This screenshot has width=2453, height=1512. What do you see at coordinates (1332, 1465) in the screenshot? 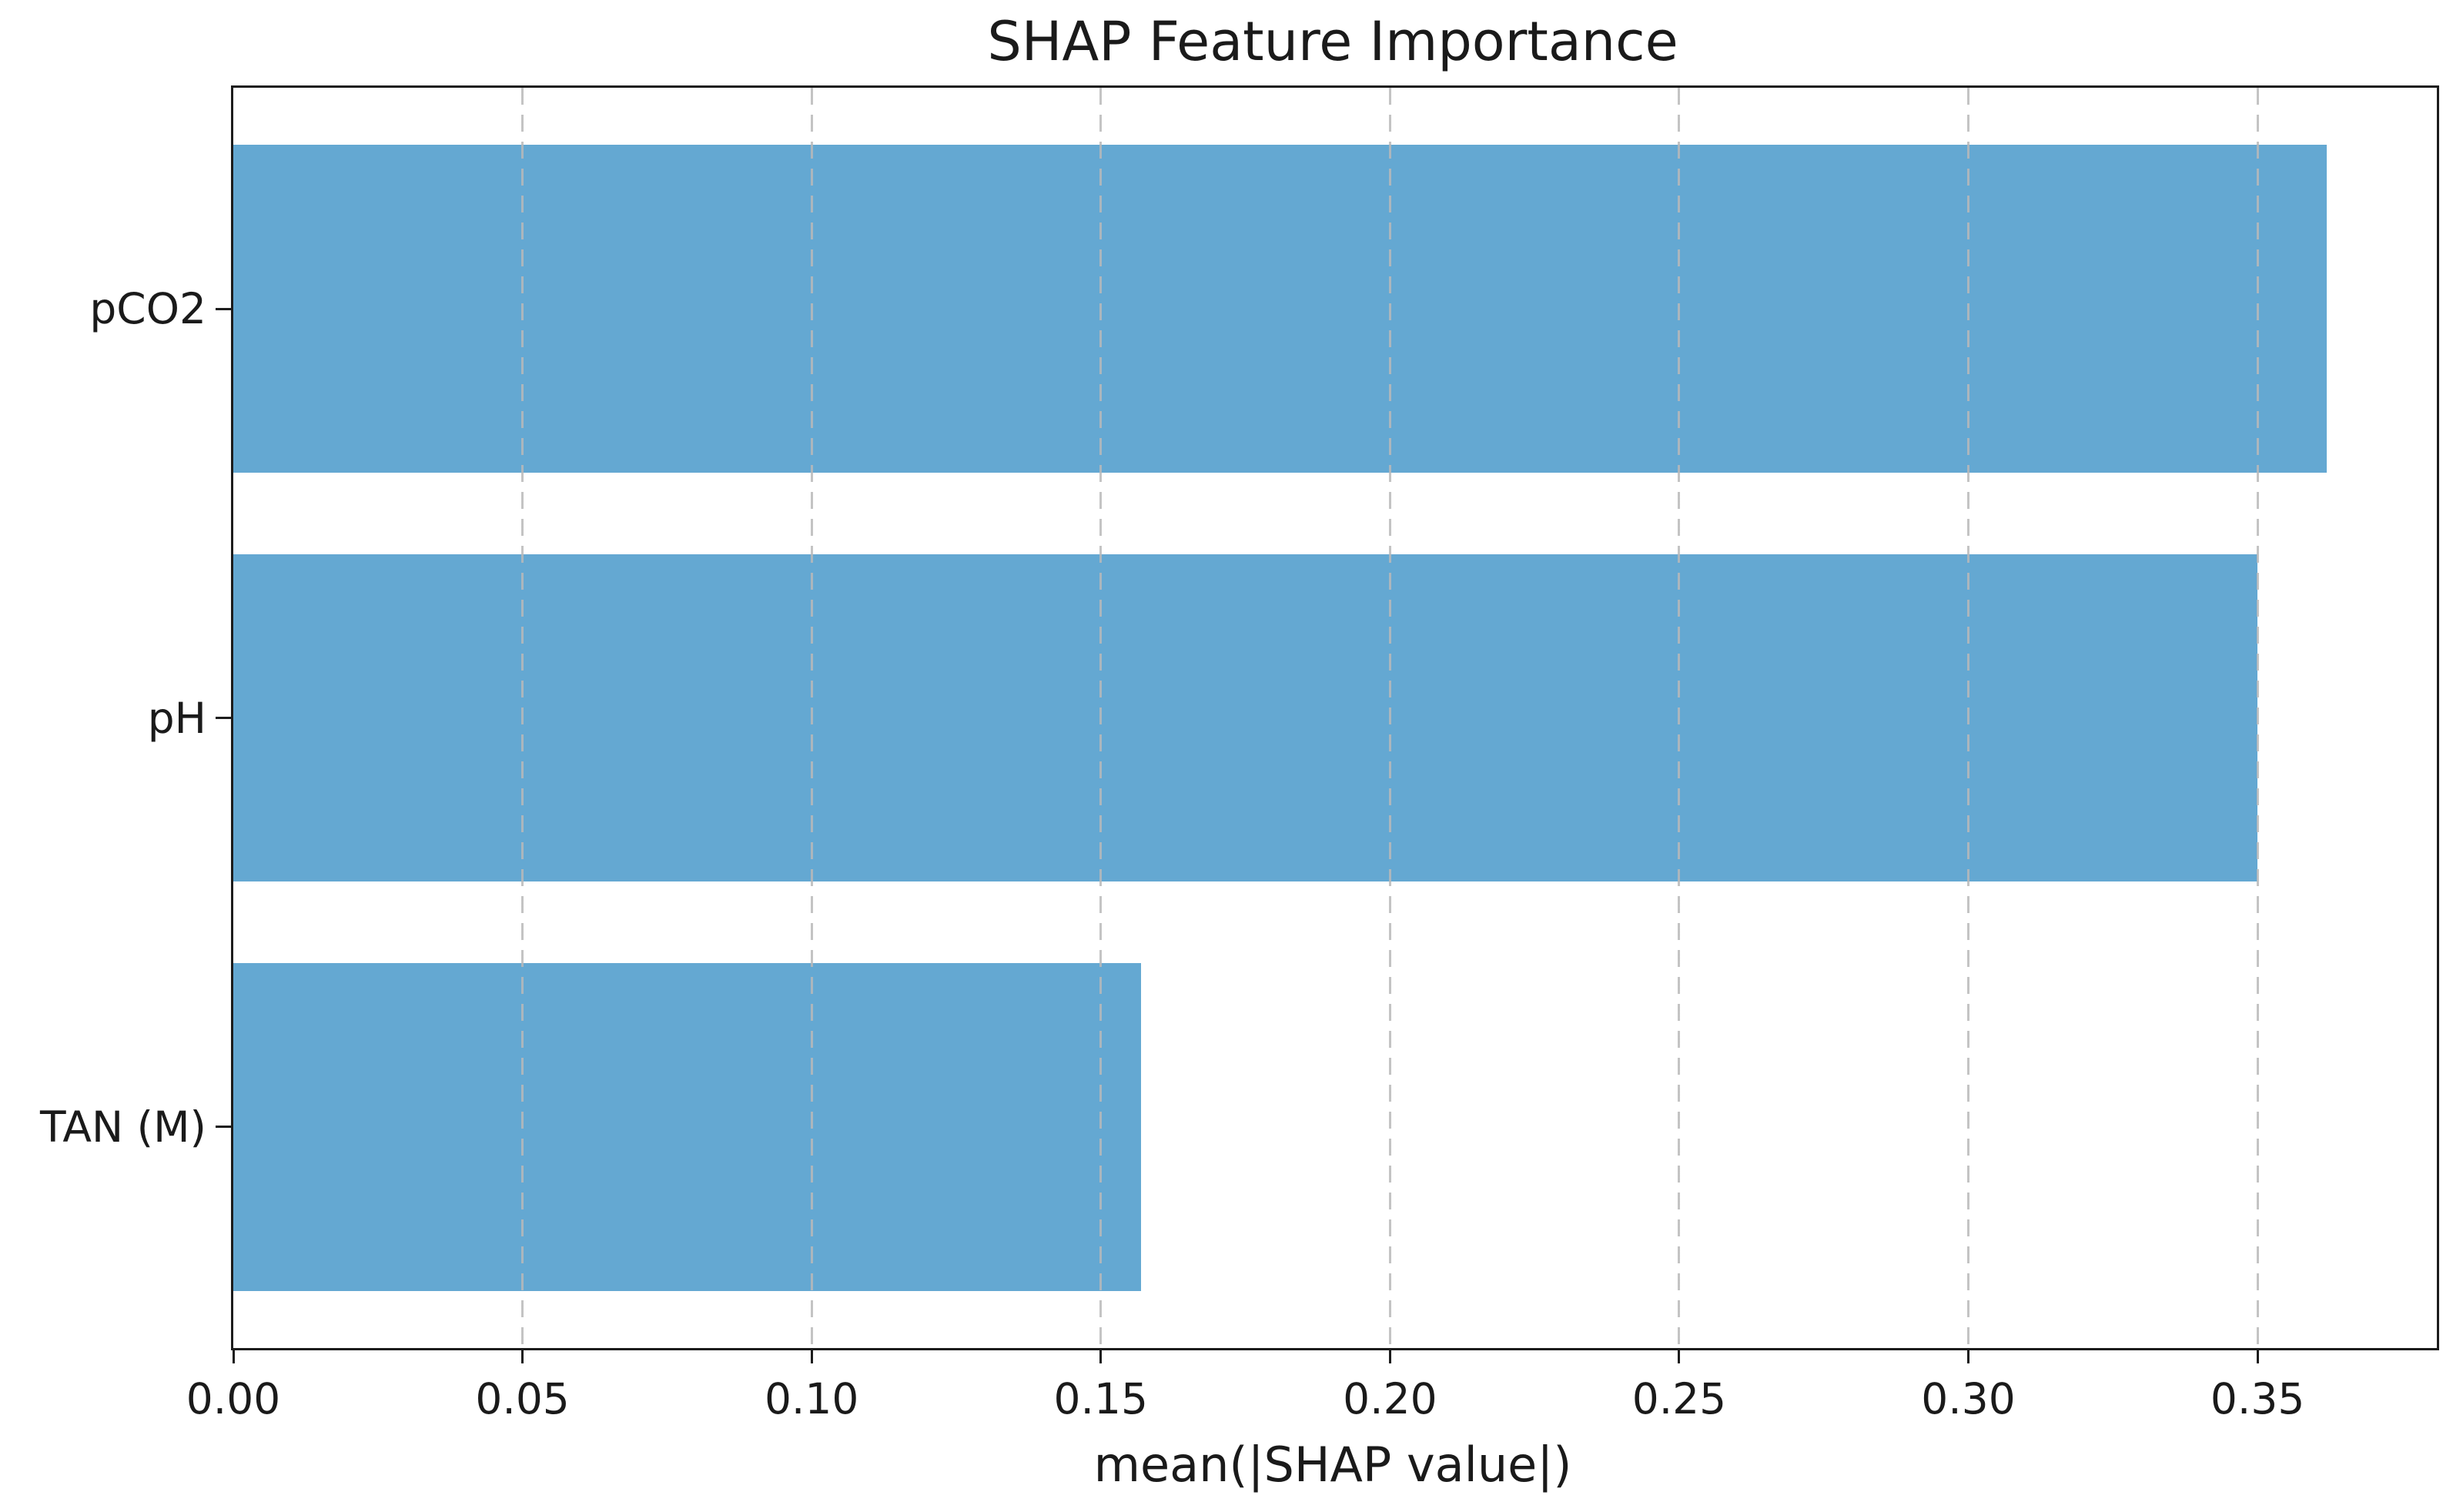
I see `x-axis-label: mean(|SHAP value|)` at bounding box center [1332, 1465].